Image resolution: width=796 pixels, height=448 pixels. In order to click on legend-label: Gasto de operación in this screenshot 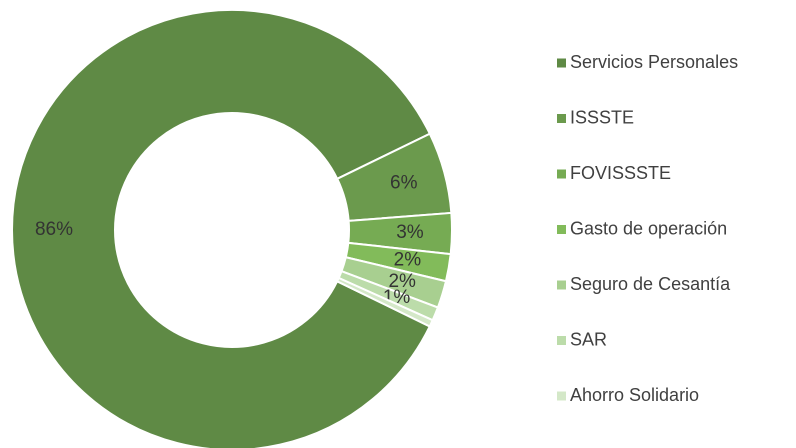, I will do `click(648, 228)`.